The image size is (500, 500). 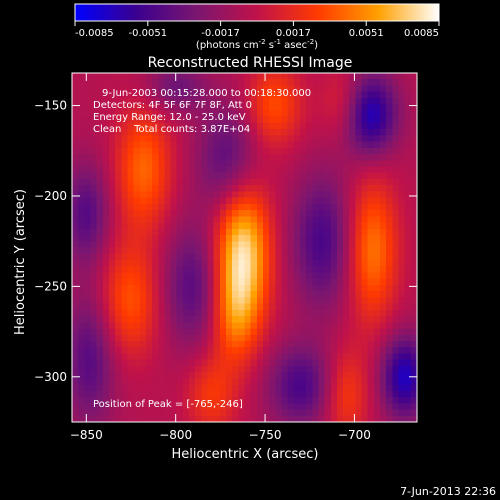 I want to click on colorbar, so click(x=257, y=12).